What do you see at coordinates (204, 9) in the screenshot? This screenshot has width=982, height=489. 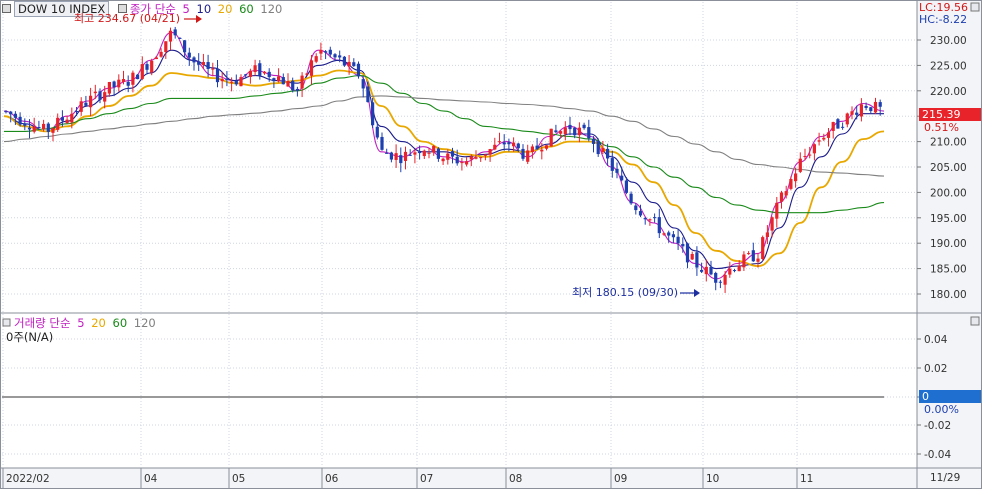 I see `ma-legend-10: 10` at bounding box center [204, 9].